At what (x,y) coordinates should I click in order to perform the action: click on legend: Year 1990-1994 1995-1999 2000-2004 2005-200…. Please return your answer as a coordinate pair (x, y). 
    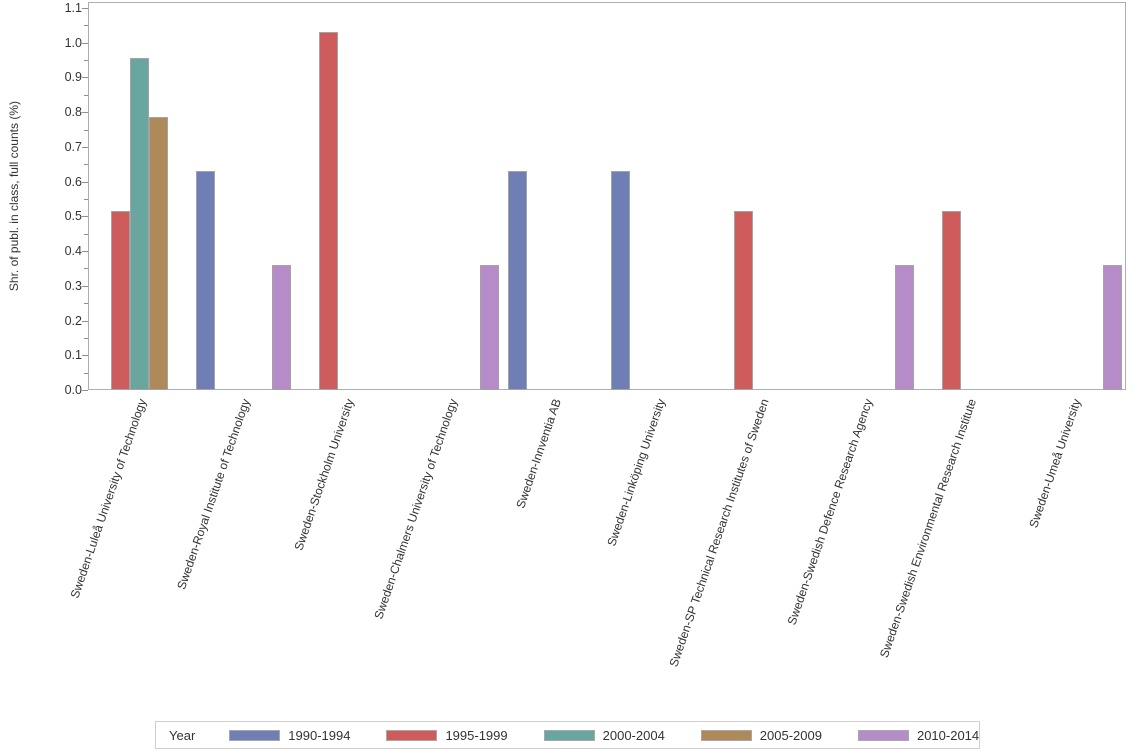
    Looking at the image, I should click on (567, 735).